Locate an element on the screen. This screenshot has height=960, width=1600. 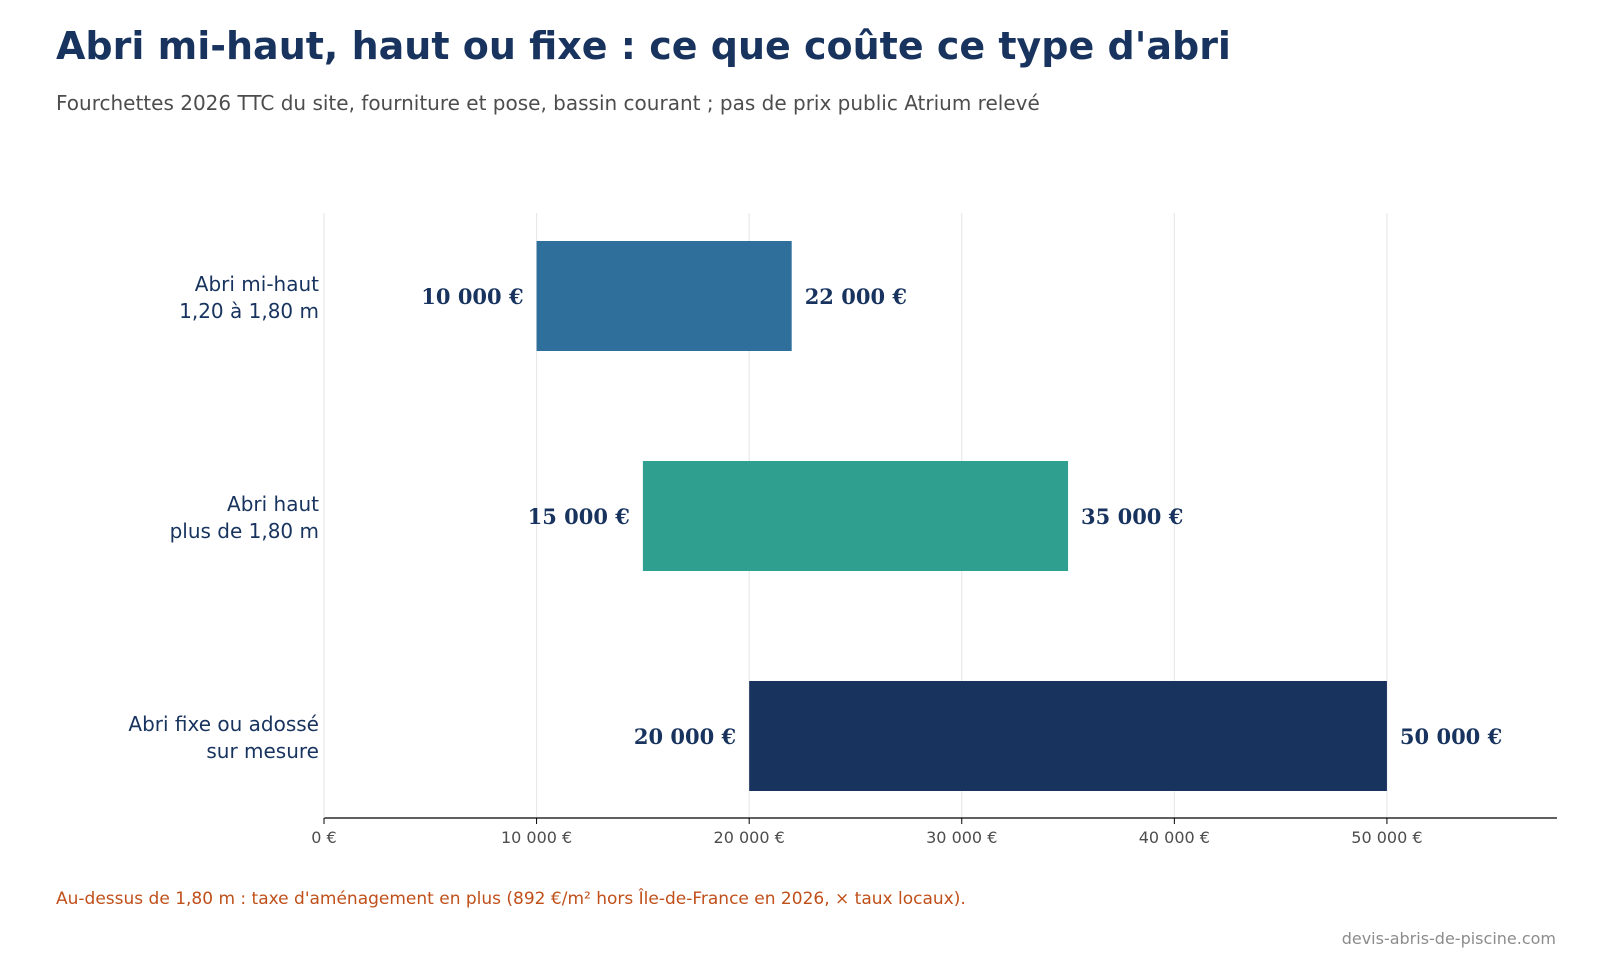
category-label: Abri fixe ou adossé sur mesure is located at coordinates (223, 737).